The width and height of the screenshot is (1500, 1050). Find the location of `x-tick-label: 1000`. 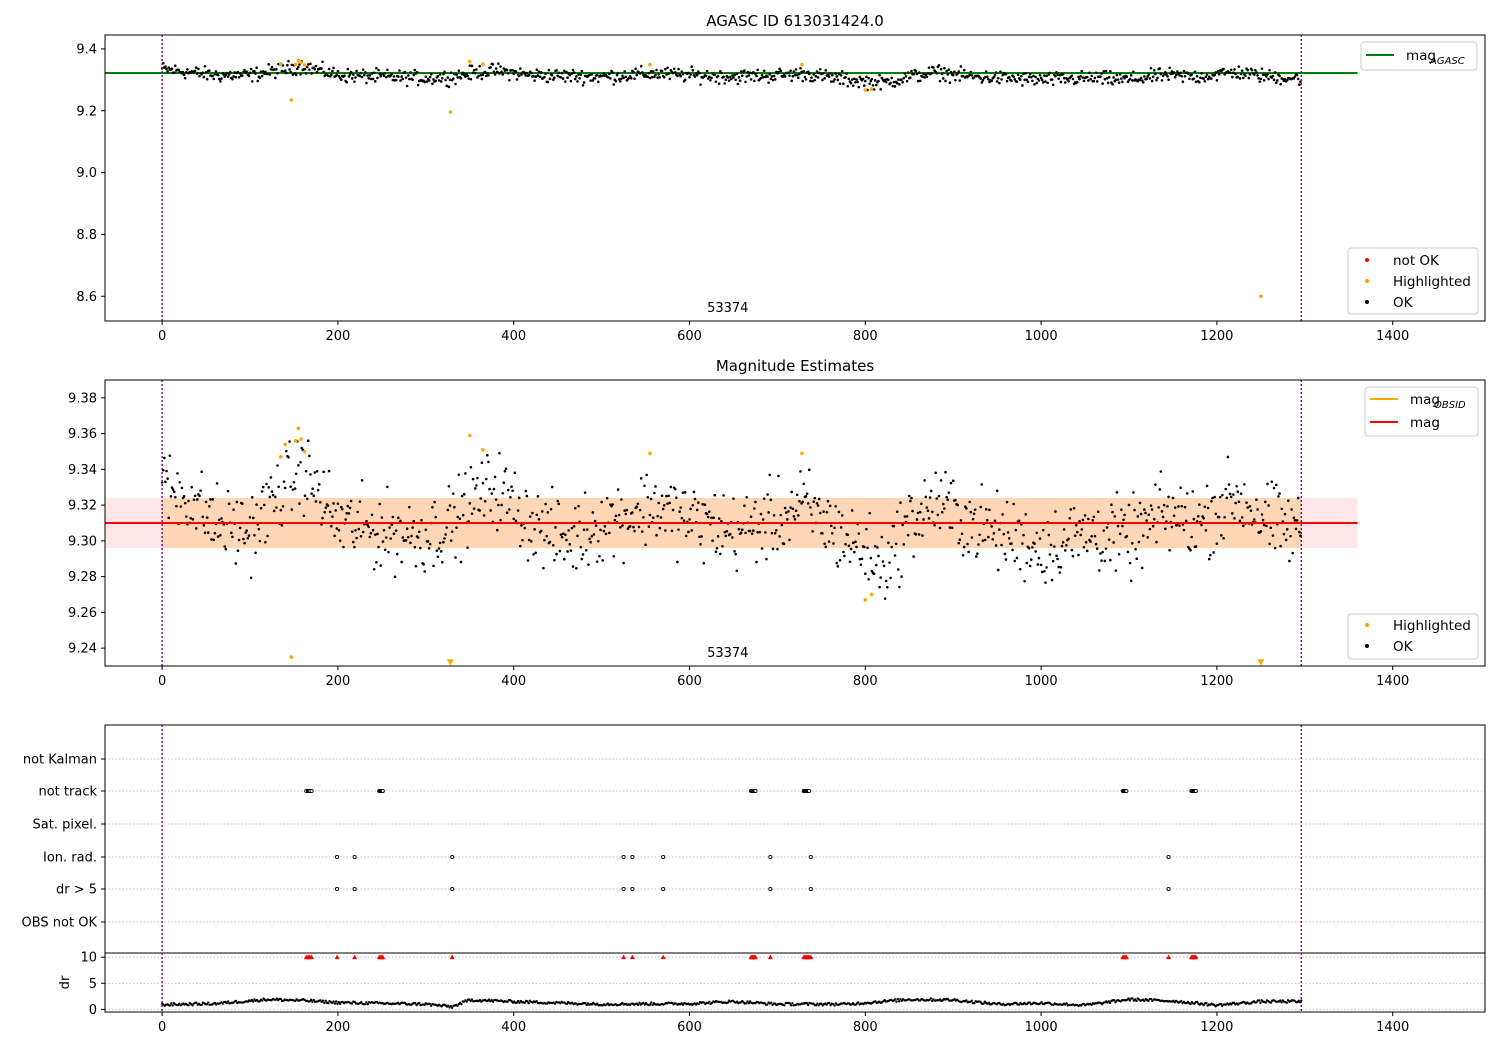

x-tick-label: 1000 is located at coordinates (1041, 1027).